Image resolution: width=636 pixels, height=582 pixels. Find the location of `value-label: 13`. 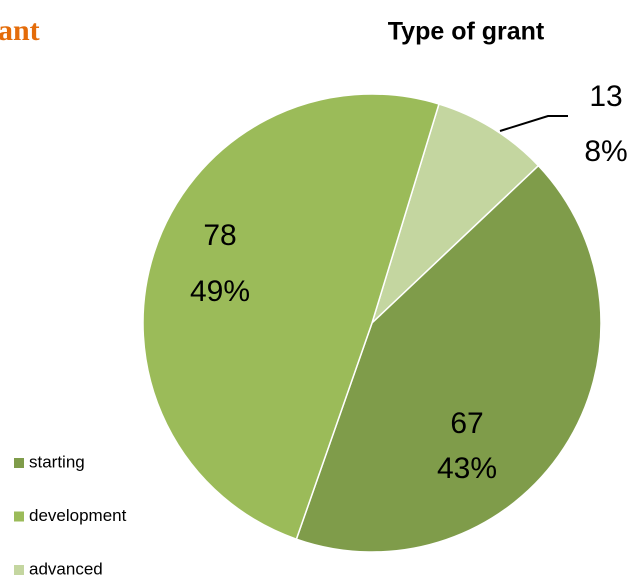

value-label: 13 is located at coordinates (605, 96).